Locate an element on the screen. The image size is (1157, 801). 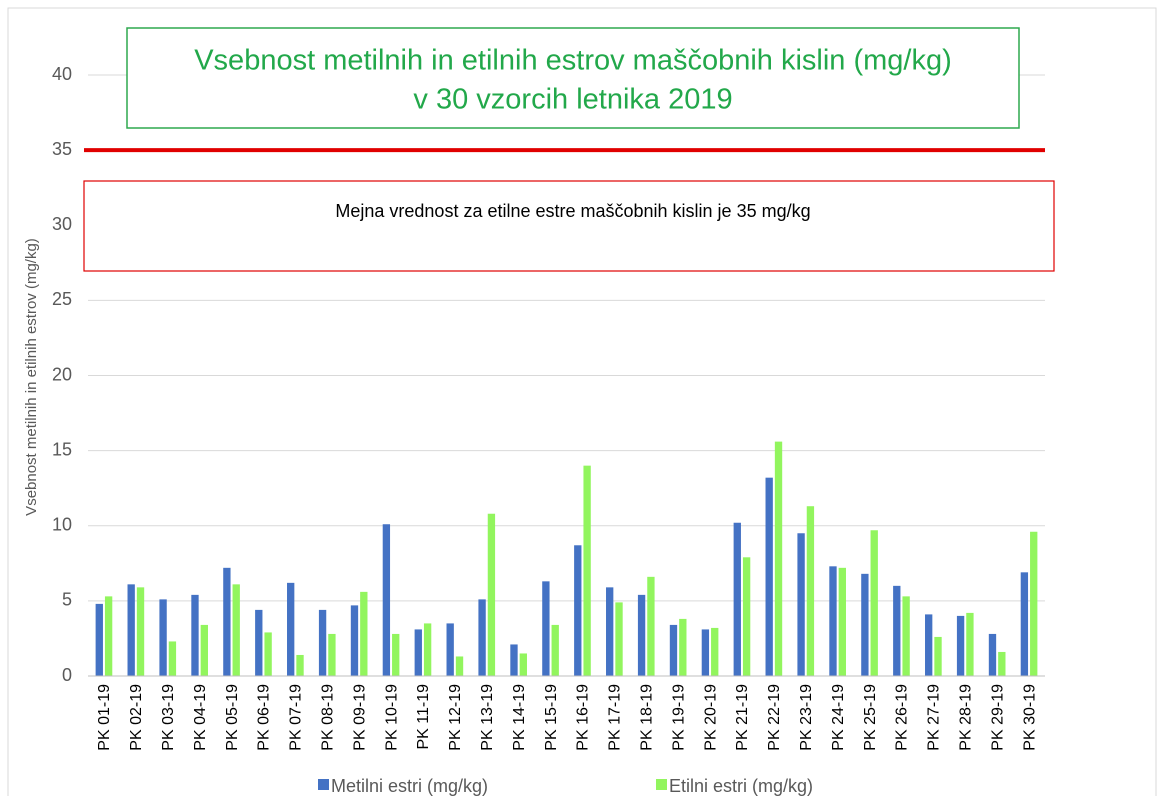
title-box is located at coordinates (573, 78).